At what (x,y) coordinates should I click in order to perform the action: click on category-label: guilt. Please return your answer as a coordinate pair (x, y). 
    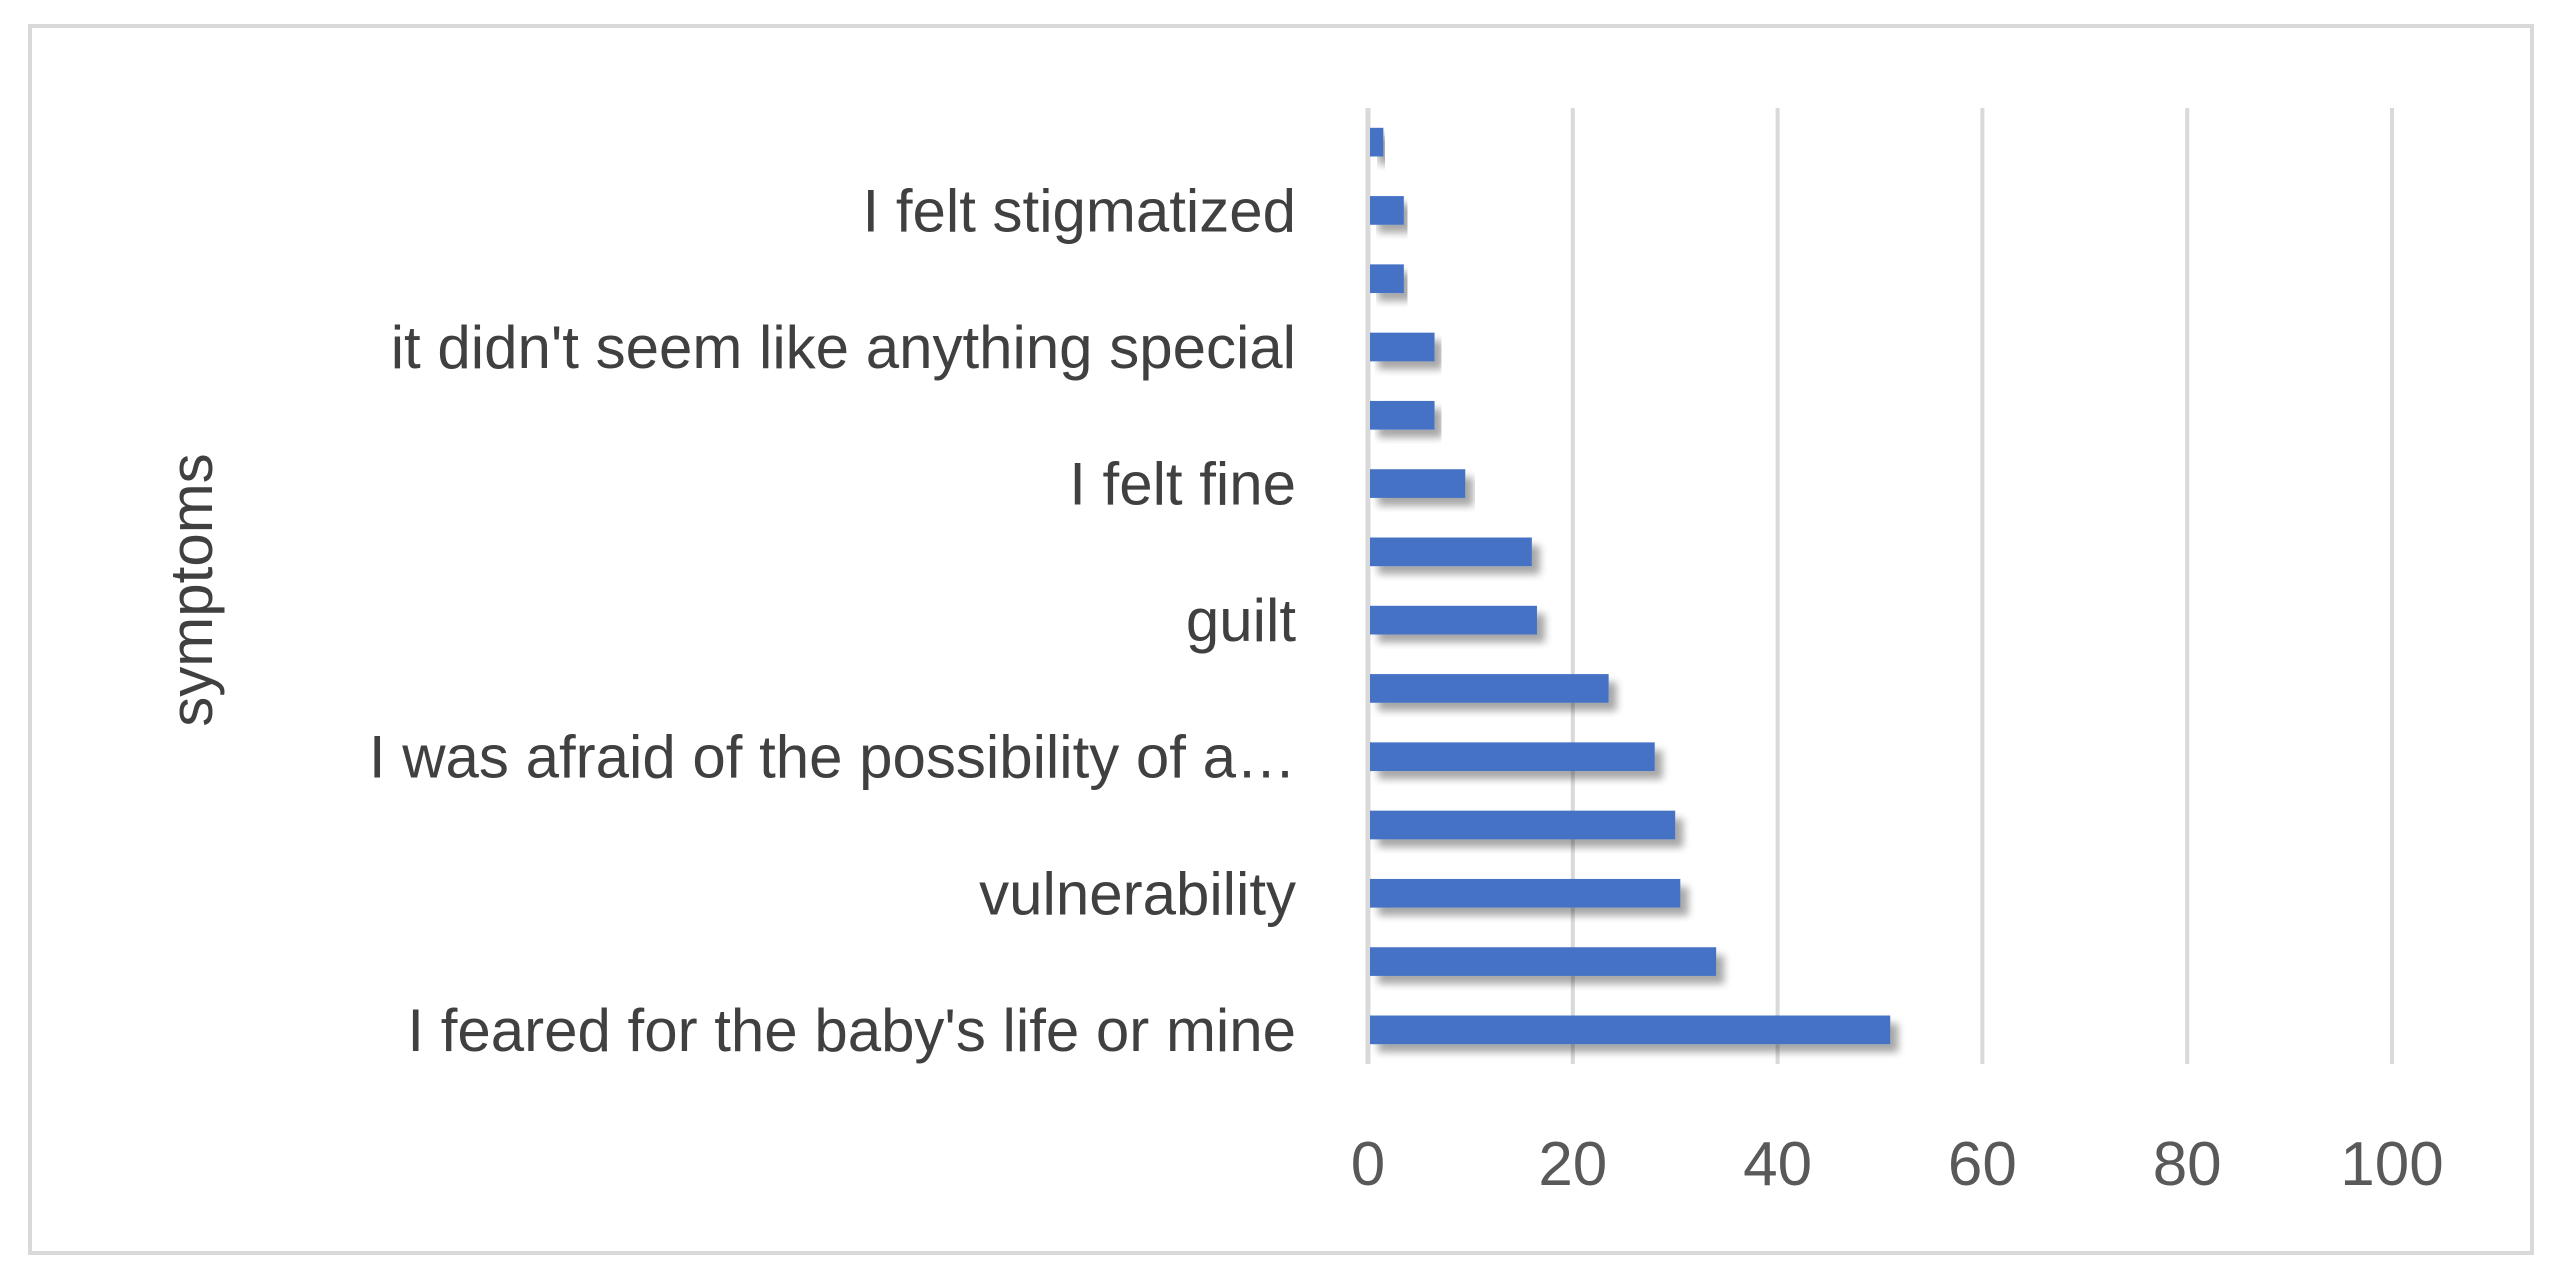
    Looking at the image, I should click on (1241, 620).